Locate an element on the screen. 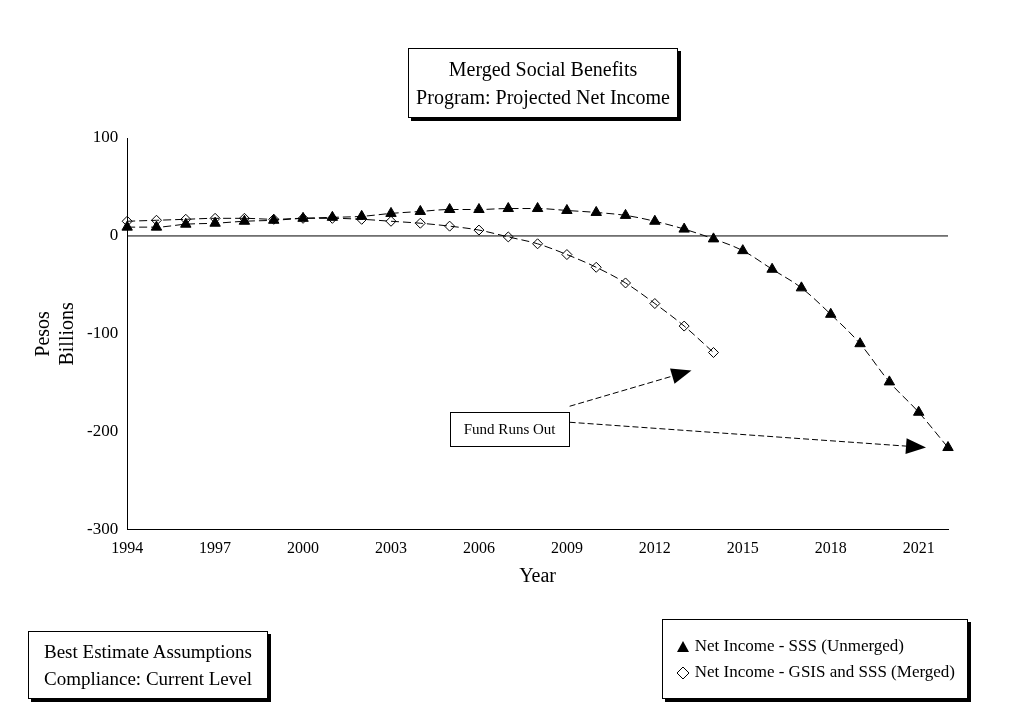 The image size is (1019, 723). x-tick-label: 2021 is located at coordinates (918, 547).